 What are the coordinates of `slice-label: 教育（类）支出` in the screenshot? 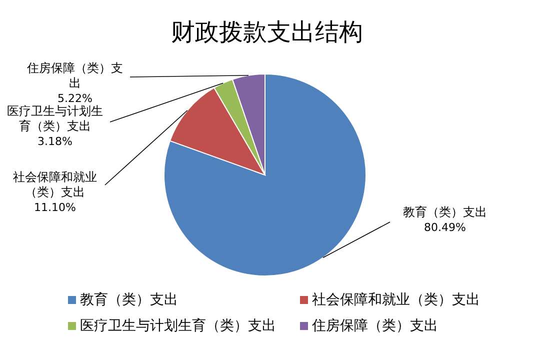 It's located at (445, 212).